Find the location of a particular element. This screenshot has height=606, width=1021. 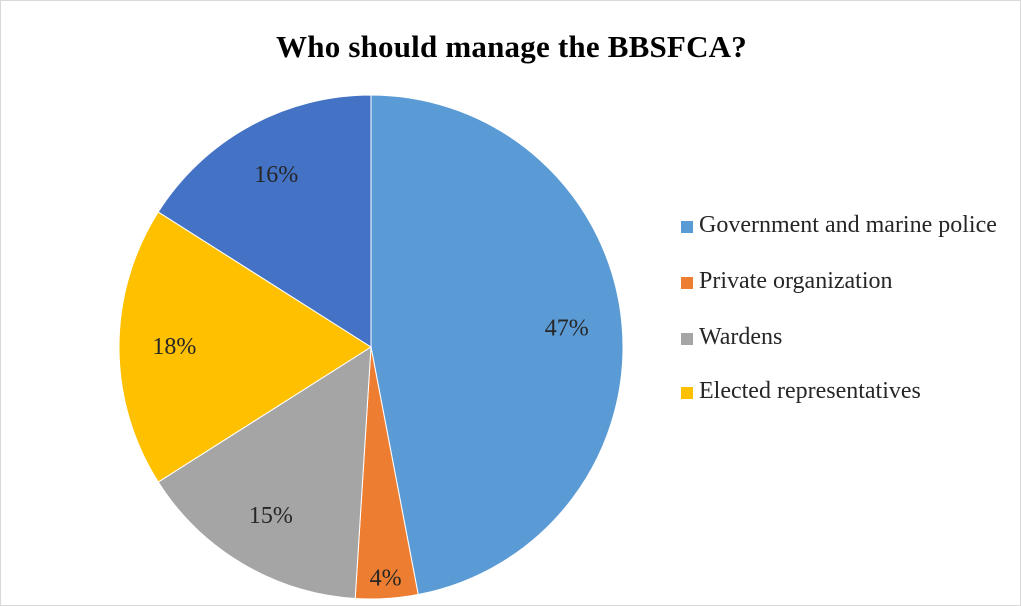

legend-item-government-and-marine-police: Government and marine police is located at coordinates (840, 225).